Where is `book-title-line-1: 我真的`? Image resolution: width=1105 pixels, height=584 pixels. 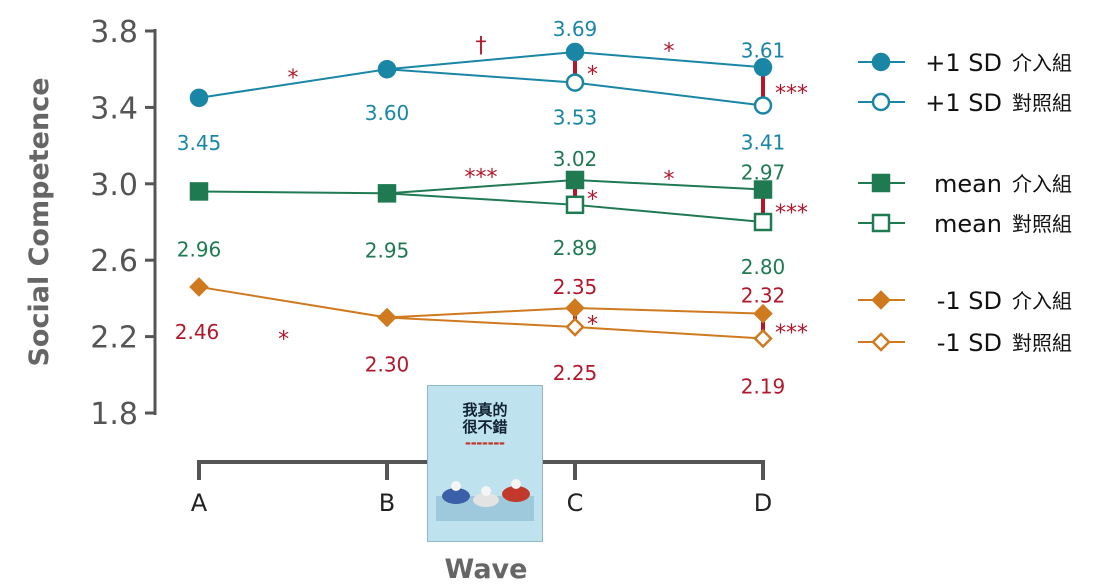 book-title-line-1: 我真的 is located at coordinates (485, 410).